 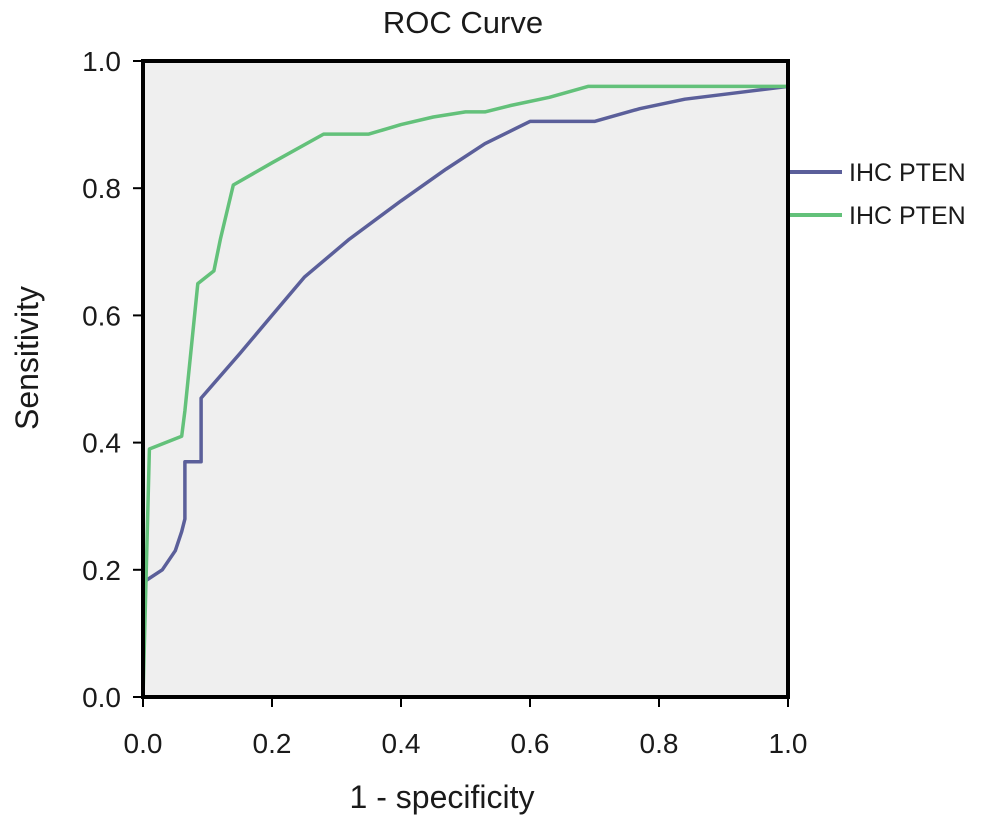 I want to click on y-axis-label: Sensitivity, so click(x=27, y=358).